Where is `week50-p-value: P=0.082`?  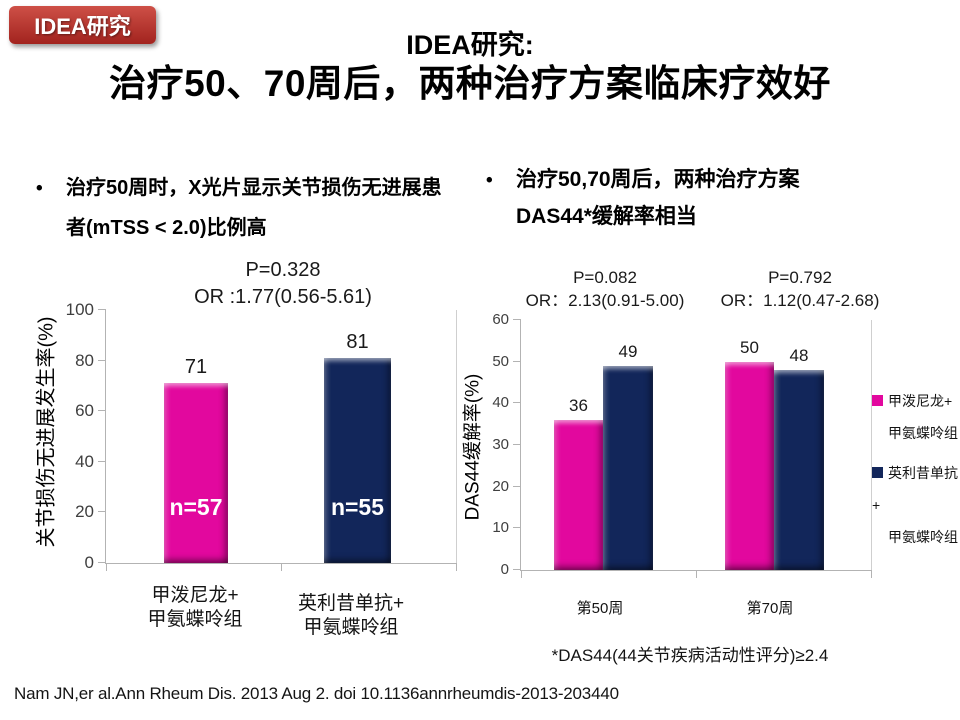
week50-p-value: P=0.082 is located at coordinates (605, 277).